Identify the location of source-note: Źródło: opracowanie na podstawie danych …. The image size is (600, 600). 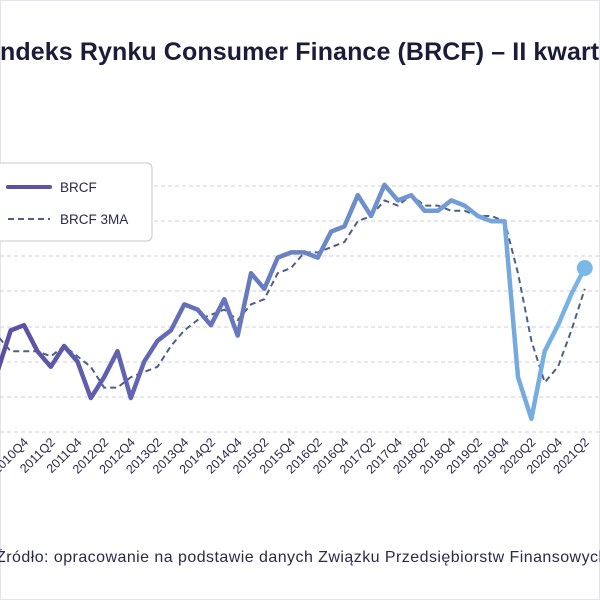
(300, 557).